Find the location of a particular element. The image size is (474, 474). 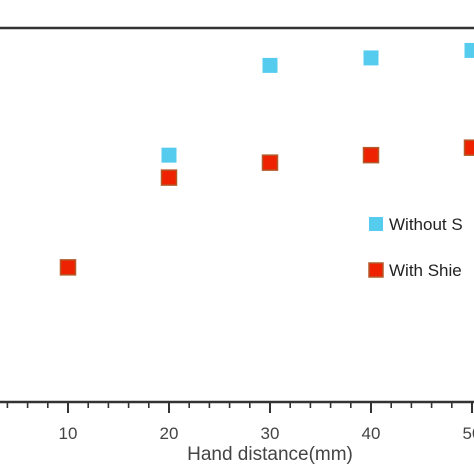

x-axis-title: Hand distance(mm) is located at coordinates (270, 454).